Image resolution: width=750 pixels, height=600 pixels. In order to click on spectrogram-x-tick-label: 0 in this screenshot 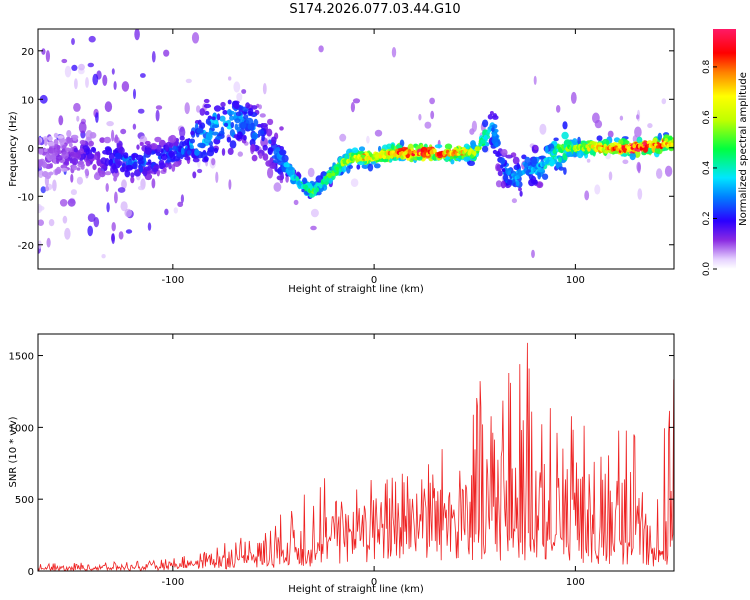, I will do `click(374, 280)`.